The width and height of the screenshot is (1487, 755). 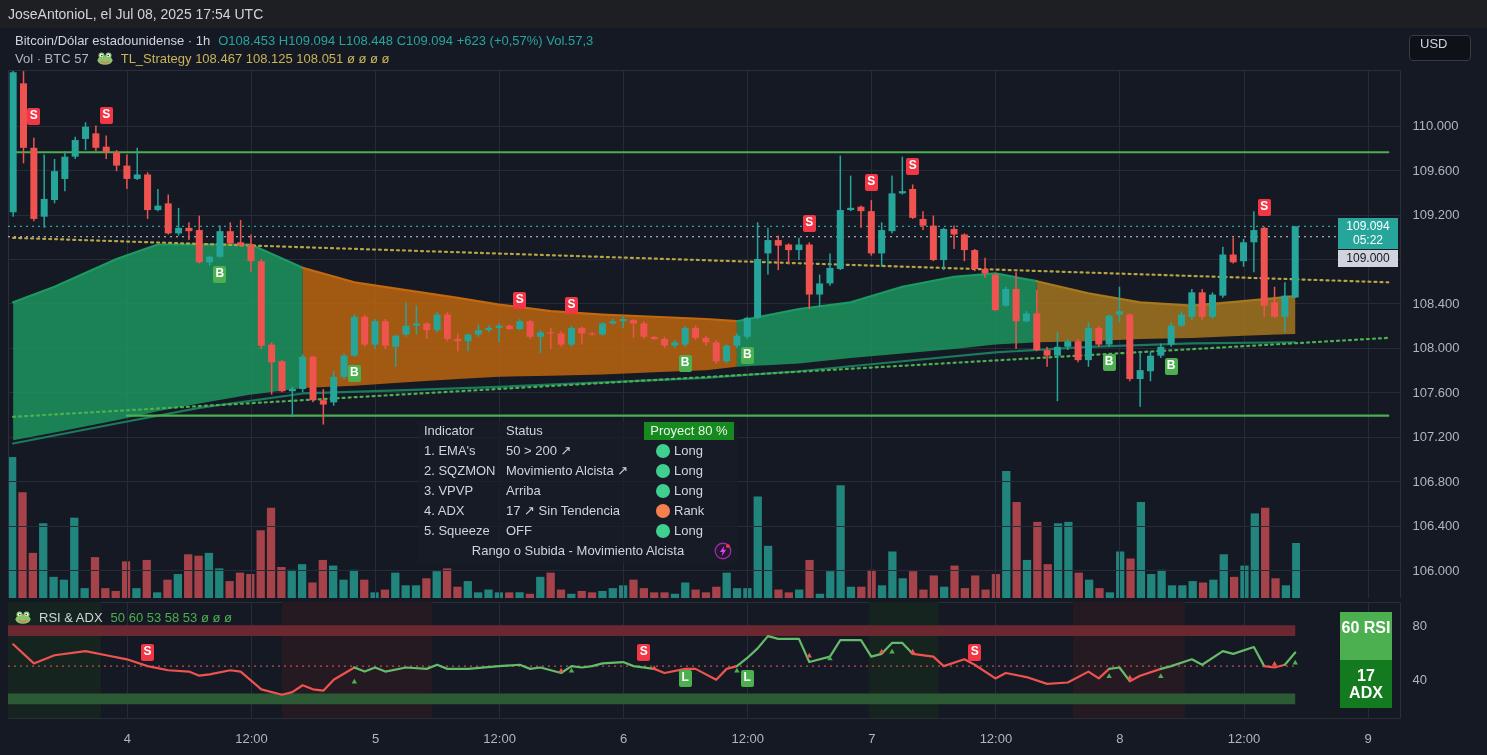 What do you see at coordinates (1436, 481) in the screenshot?
I see `y-tick-label: 106.800` at bounding box center [1436, 481].